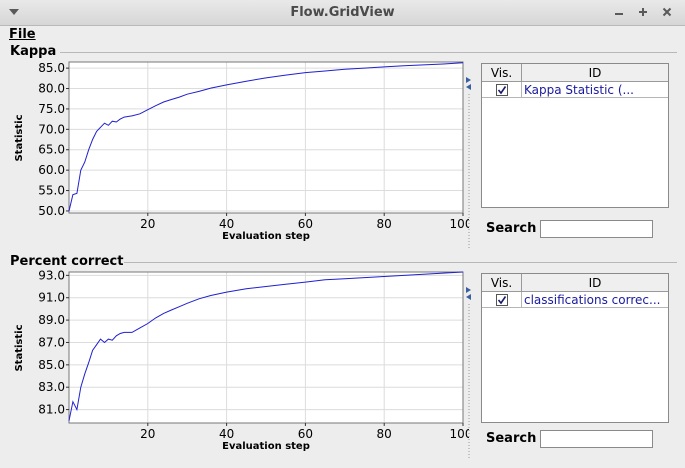  I want to click on menu-bar: File, so click(342, 35).